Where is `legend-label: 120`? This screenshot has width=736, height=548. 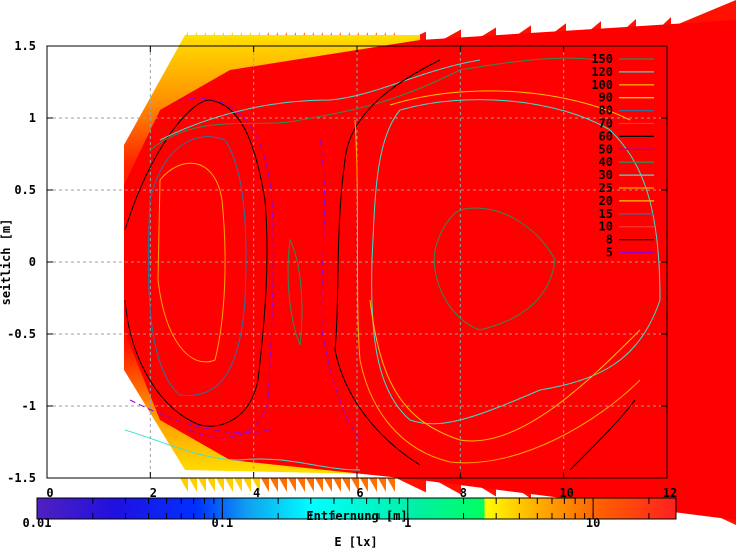
legend-label: 120 is located at coordinates (602, 72).